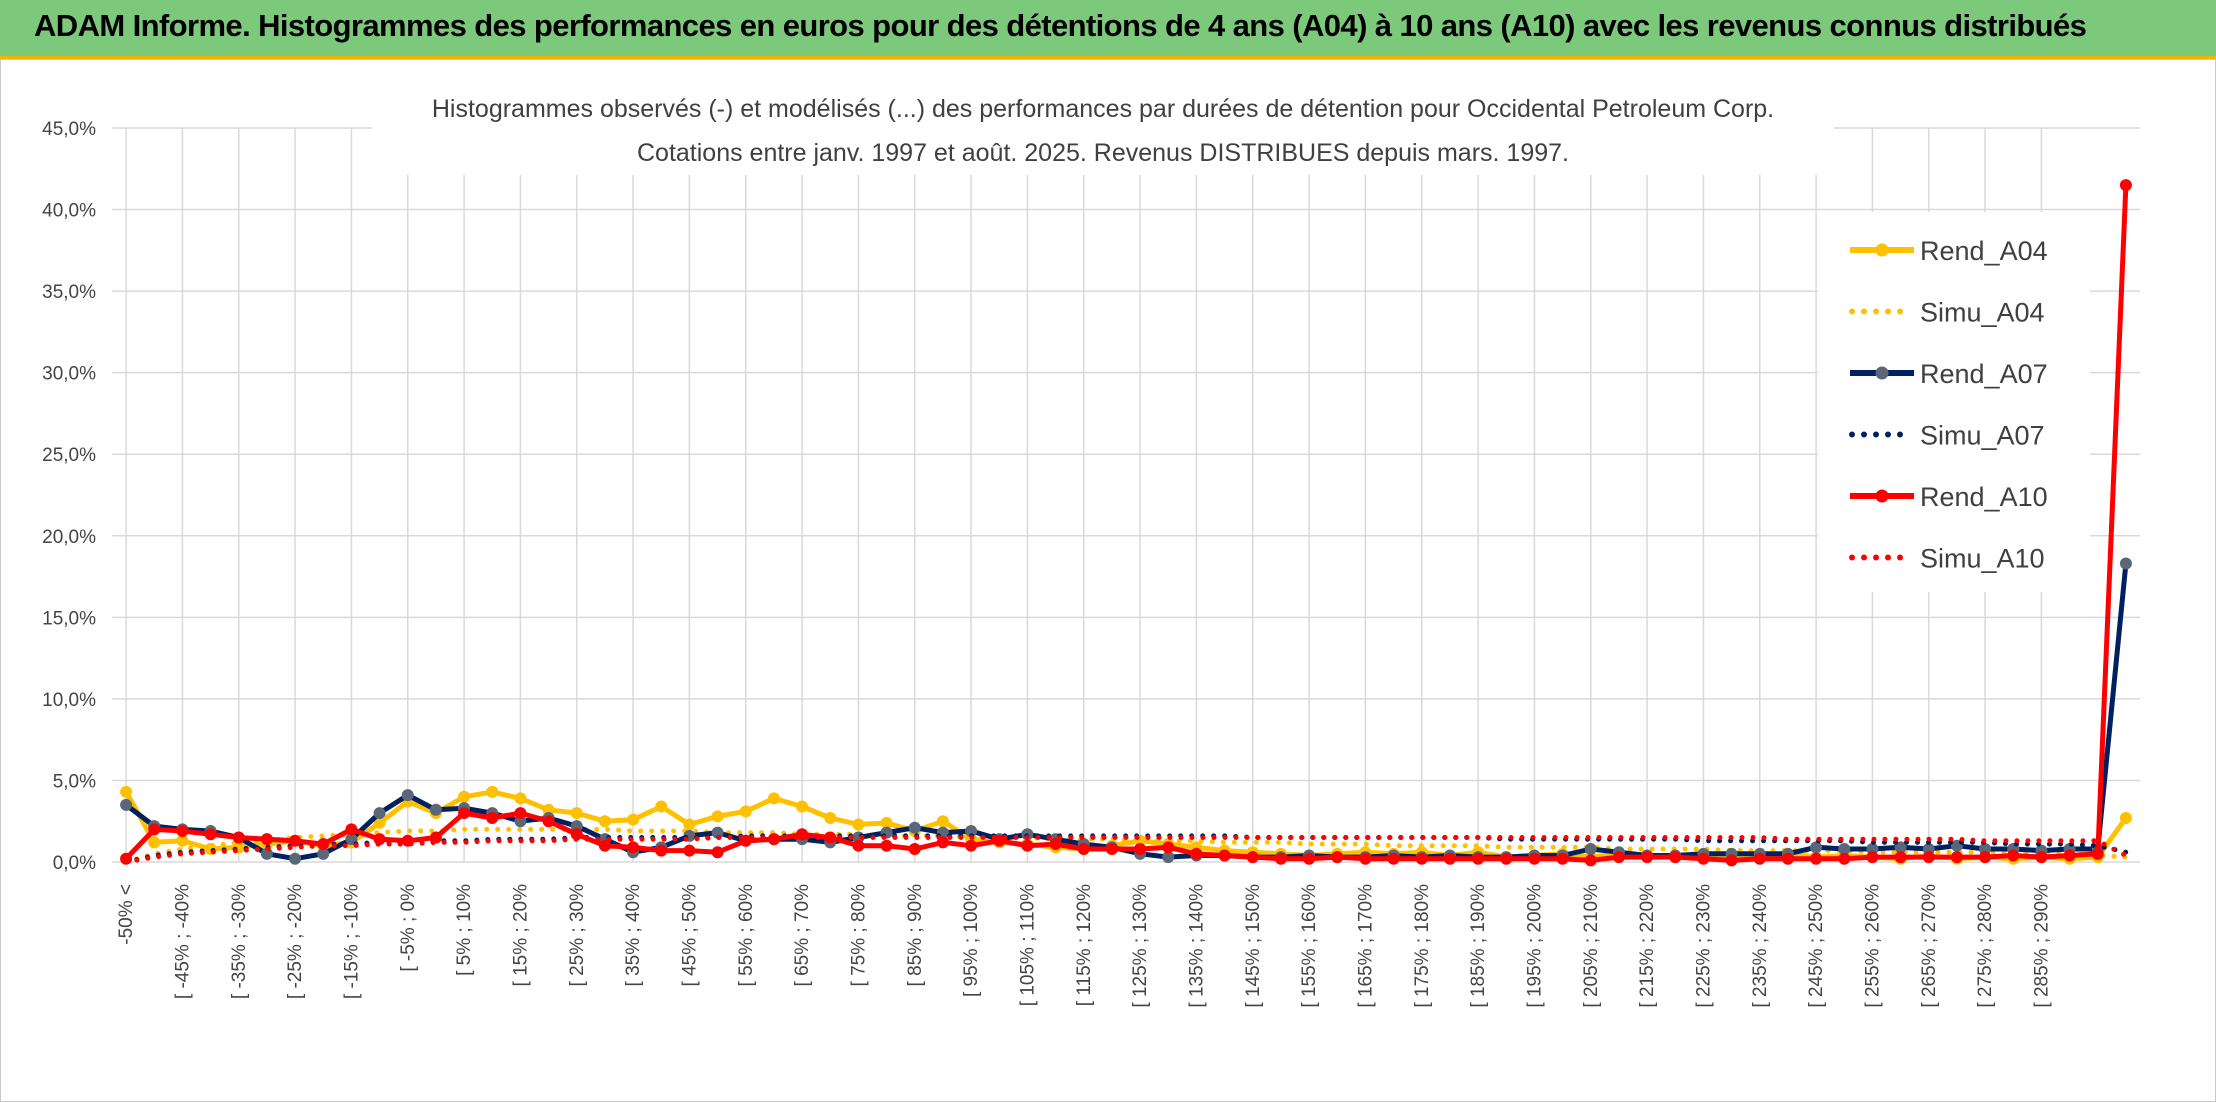  I want to click on x-tick-label: [ 265% ; 270%, so click(1929, 946).